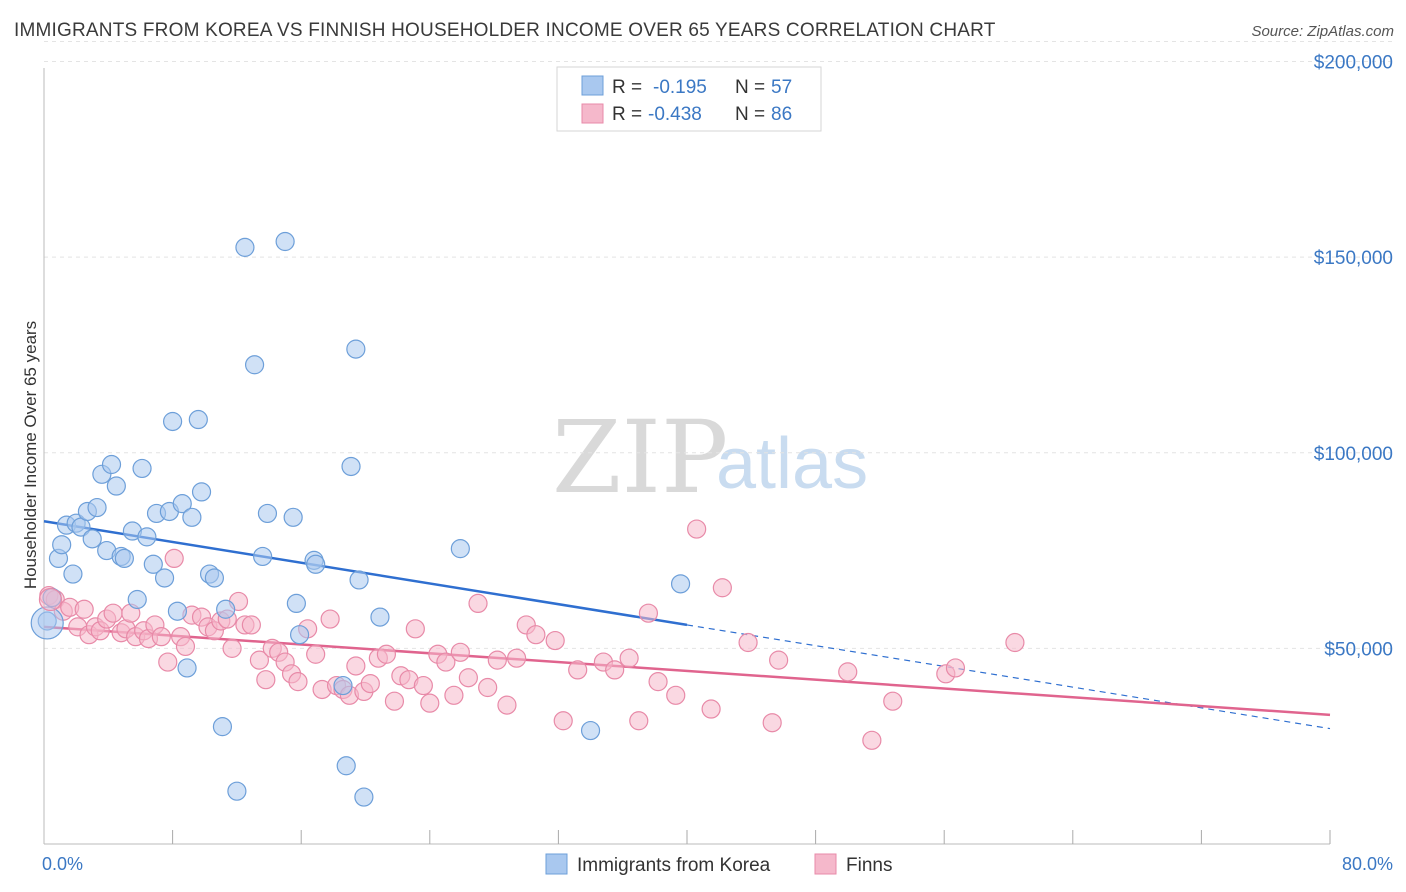 Image resolution: width=1406 pixels, height=892 pixels. I want to click on y-tick-label: $50,000, so click(1358, 649).